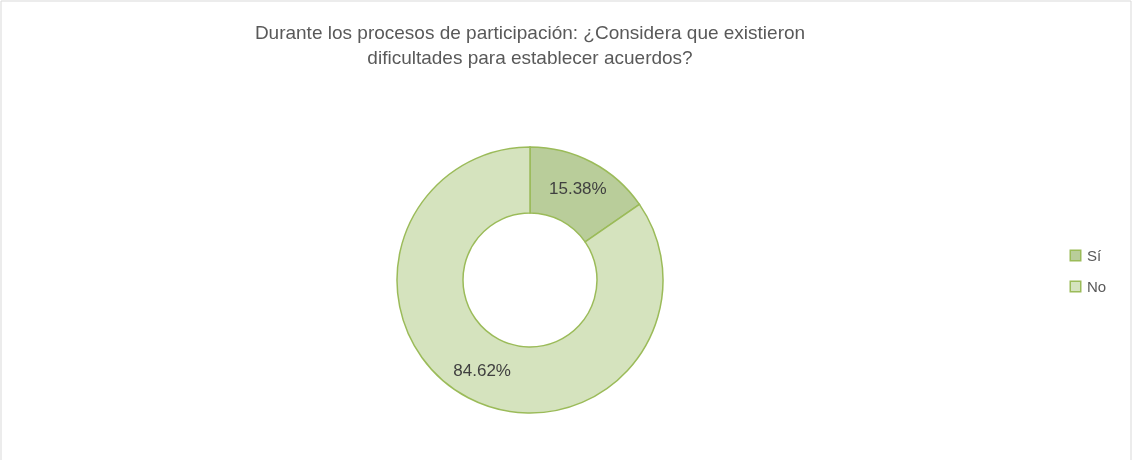  What do you see at coordinates (1094, 255) in the screenshot?
I see `legend-label: Sí` at bounding box center [1094, 255].